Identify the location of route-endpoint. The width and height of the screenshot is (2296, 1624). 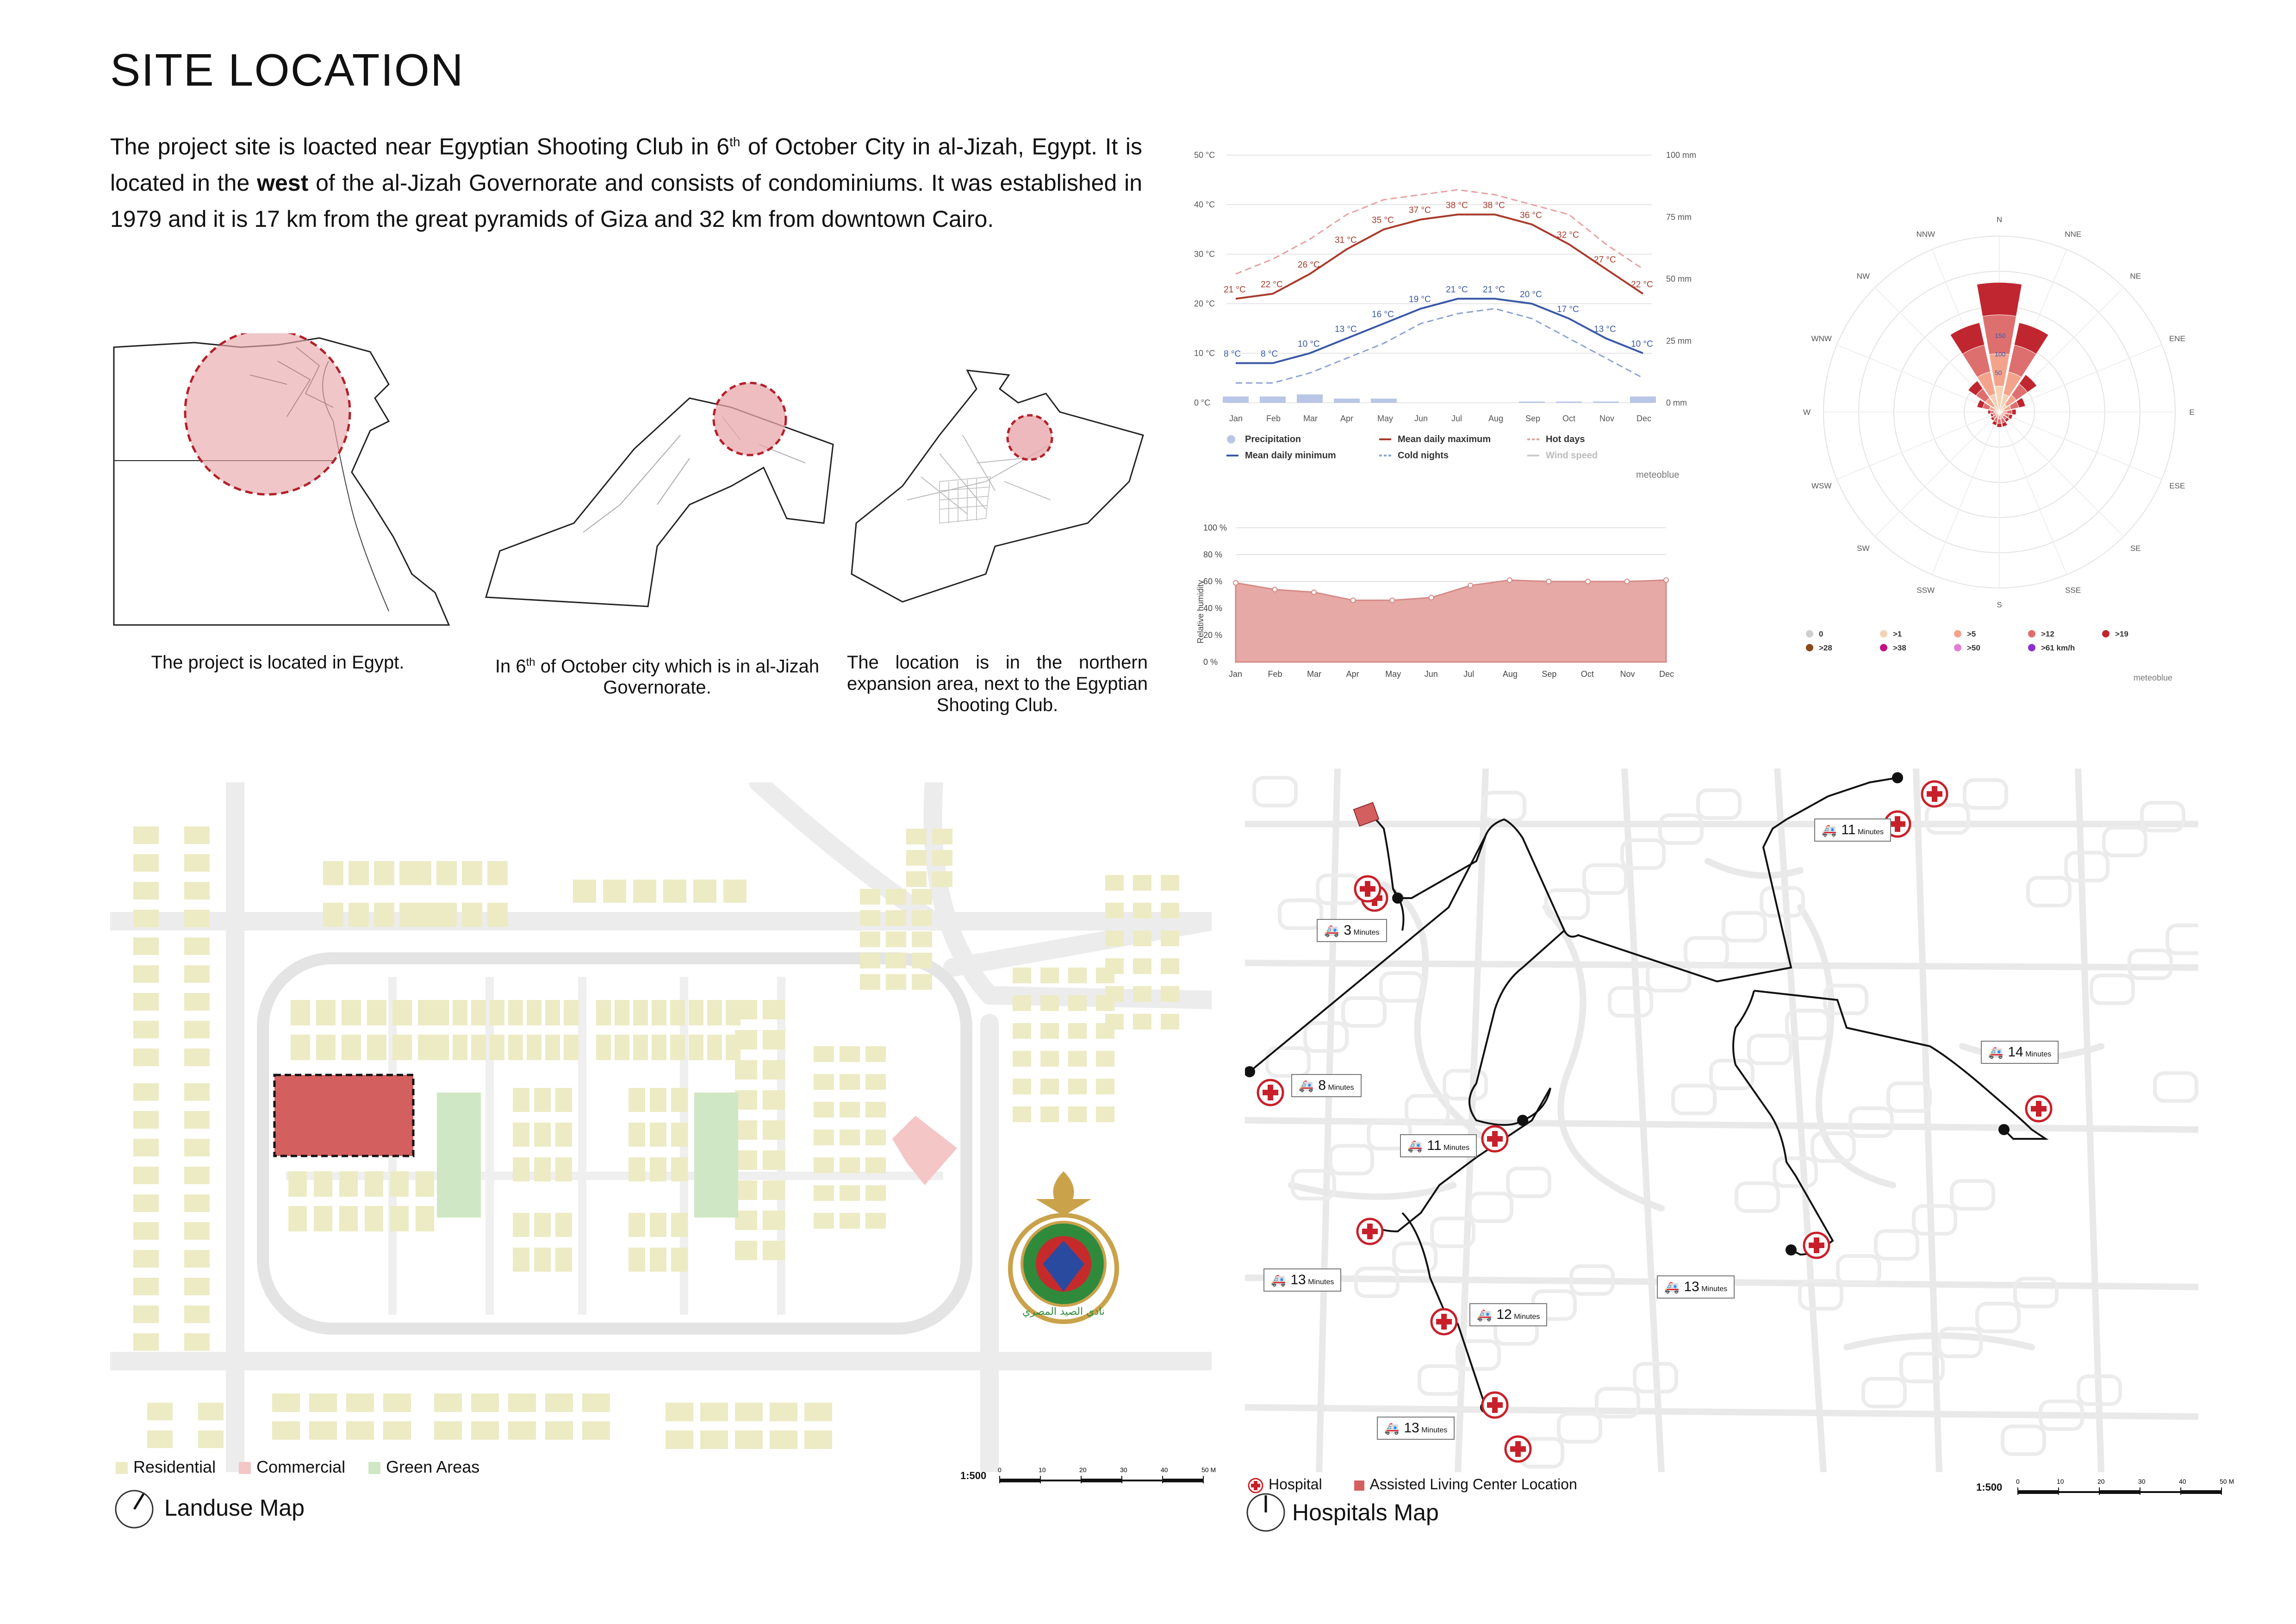
(1397, 898).